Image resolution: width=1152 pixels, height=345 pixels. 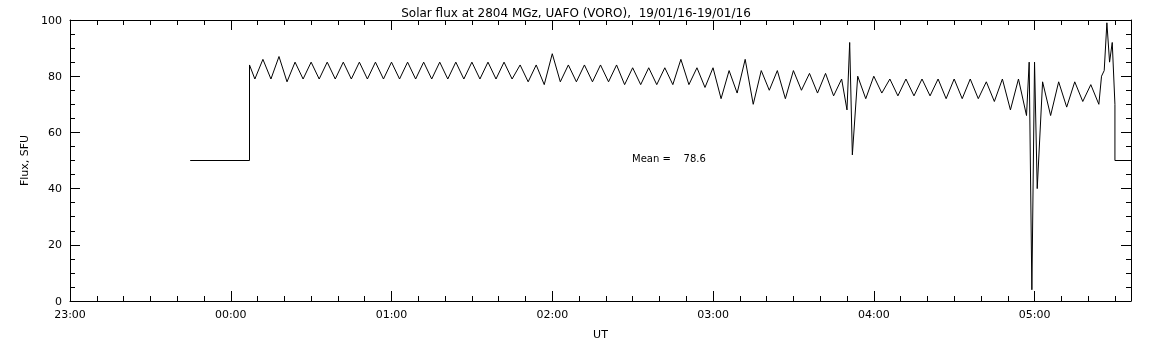 I want to click on x-tick-label: 01:00, so click(x=391, y=314).